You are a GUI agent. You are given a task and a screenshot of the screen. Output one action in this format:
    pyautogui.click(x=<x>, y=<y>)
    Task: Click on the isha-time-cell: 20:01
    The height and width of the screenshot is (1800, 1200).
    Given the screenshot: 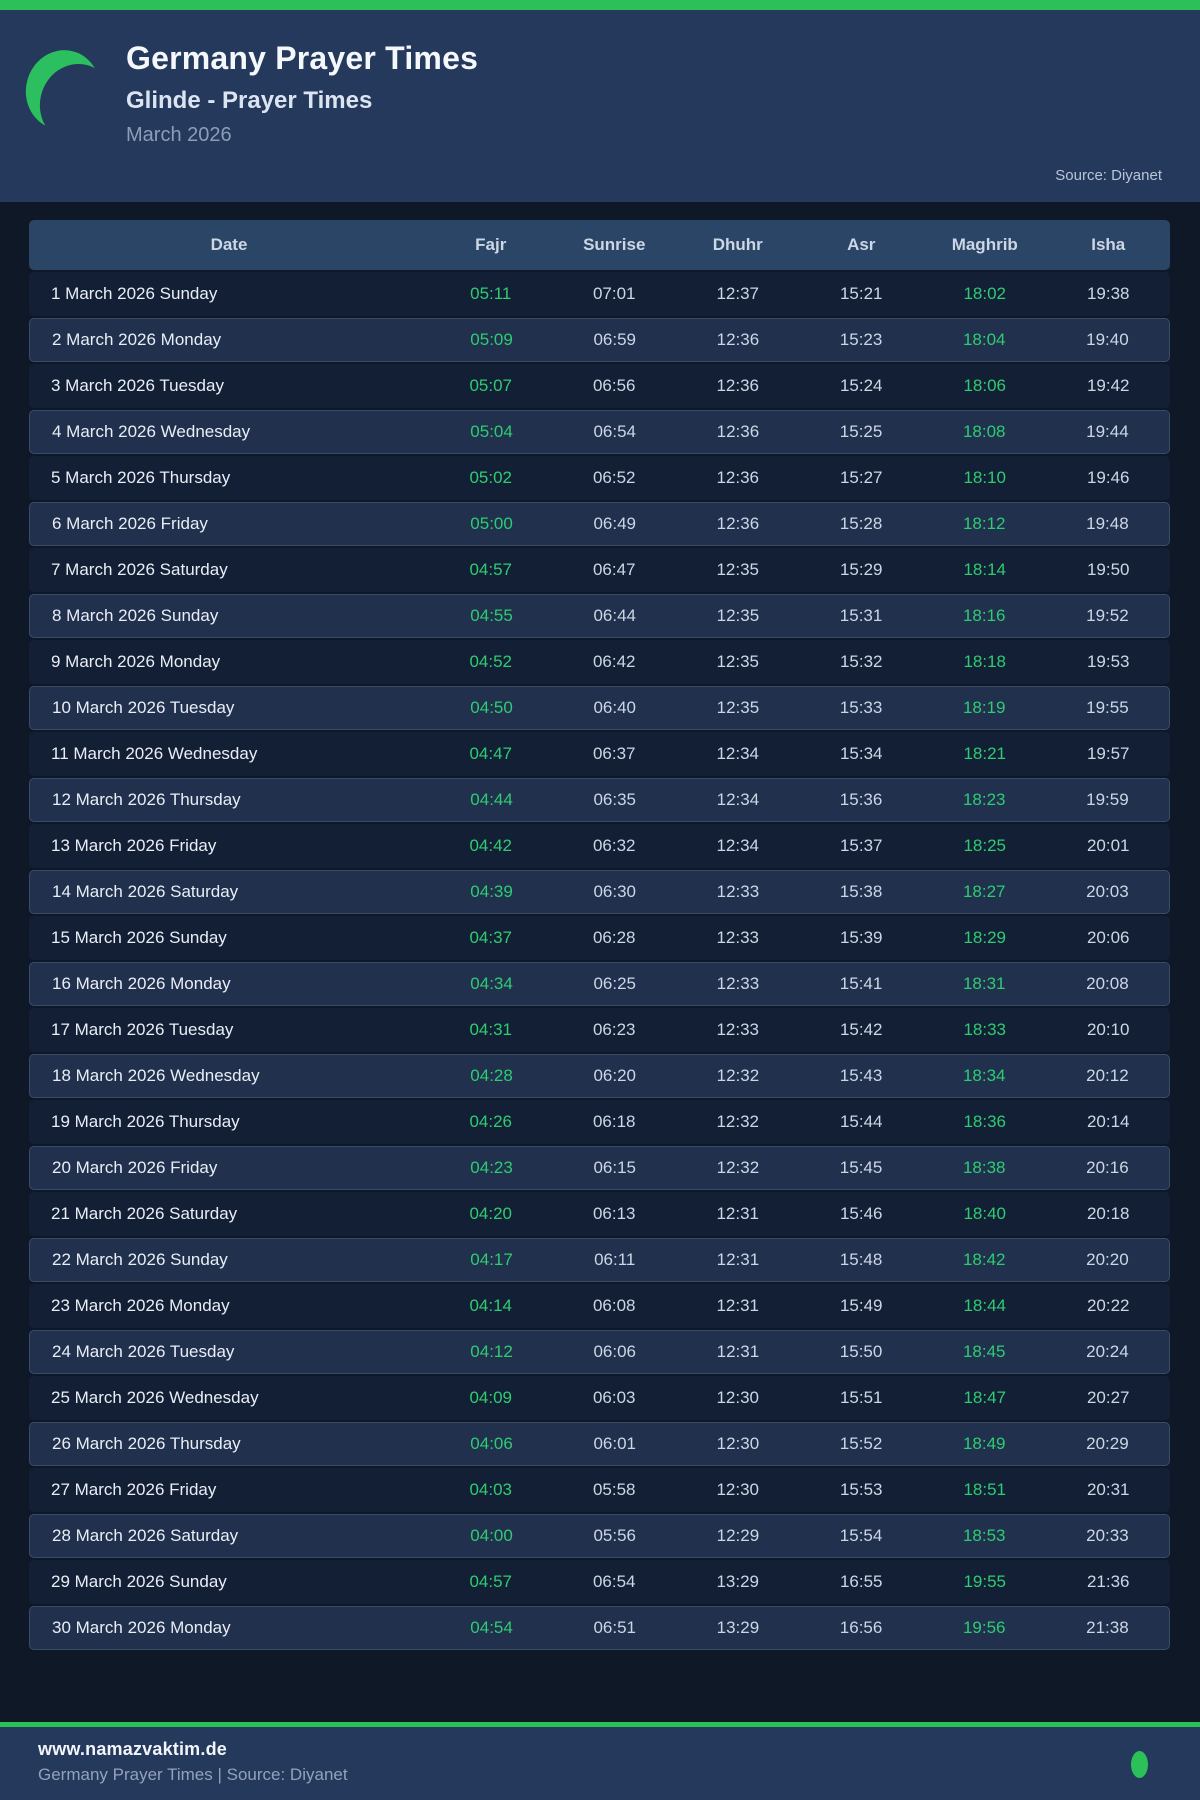 What is the action you would take?
    pyautogui.click(x=1108, y=845)
    